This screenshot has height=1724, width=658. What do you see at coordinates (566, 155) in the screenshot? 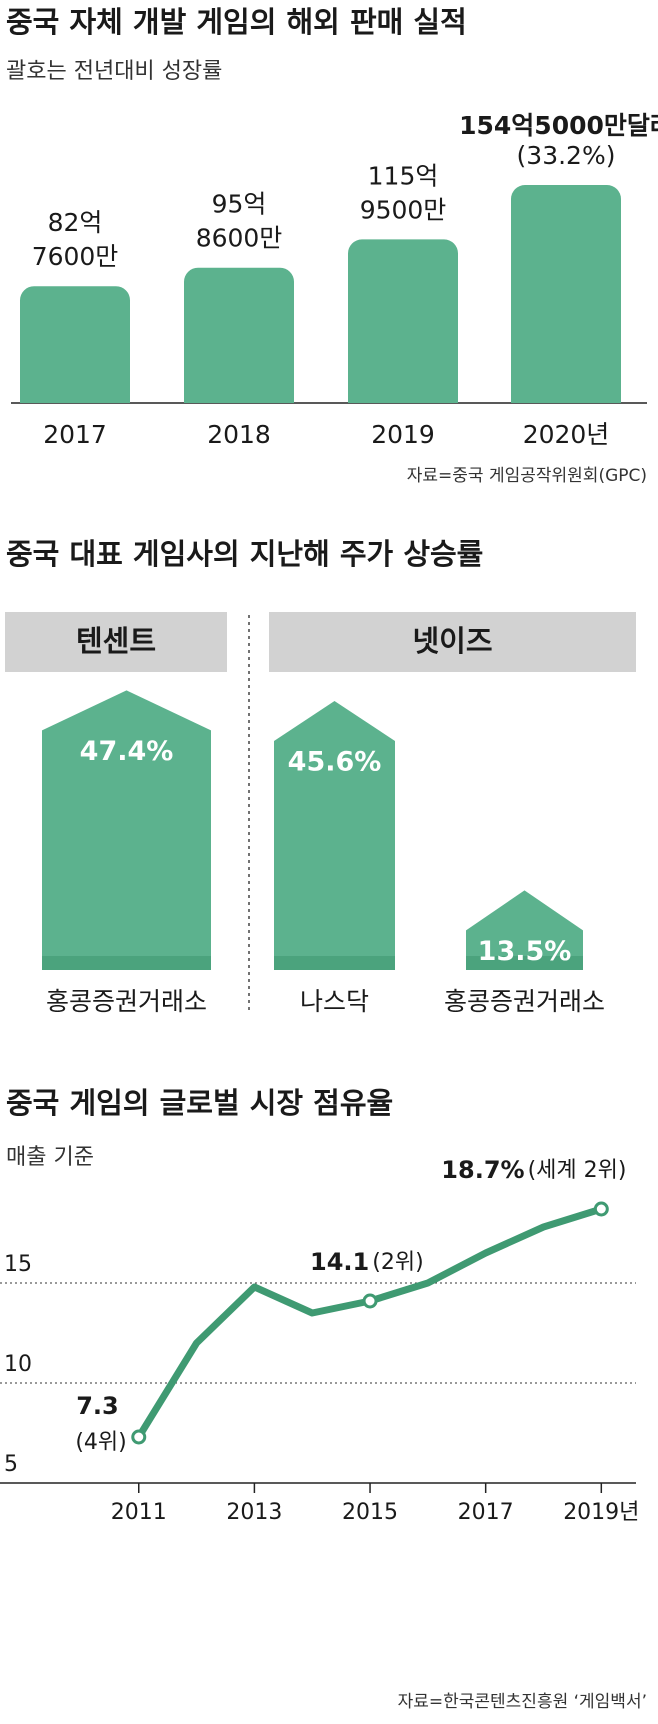
I see `growth-label: (33.2%)` at bounding box center [566, 155].